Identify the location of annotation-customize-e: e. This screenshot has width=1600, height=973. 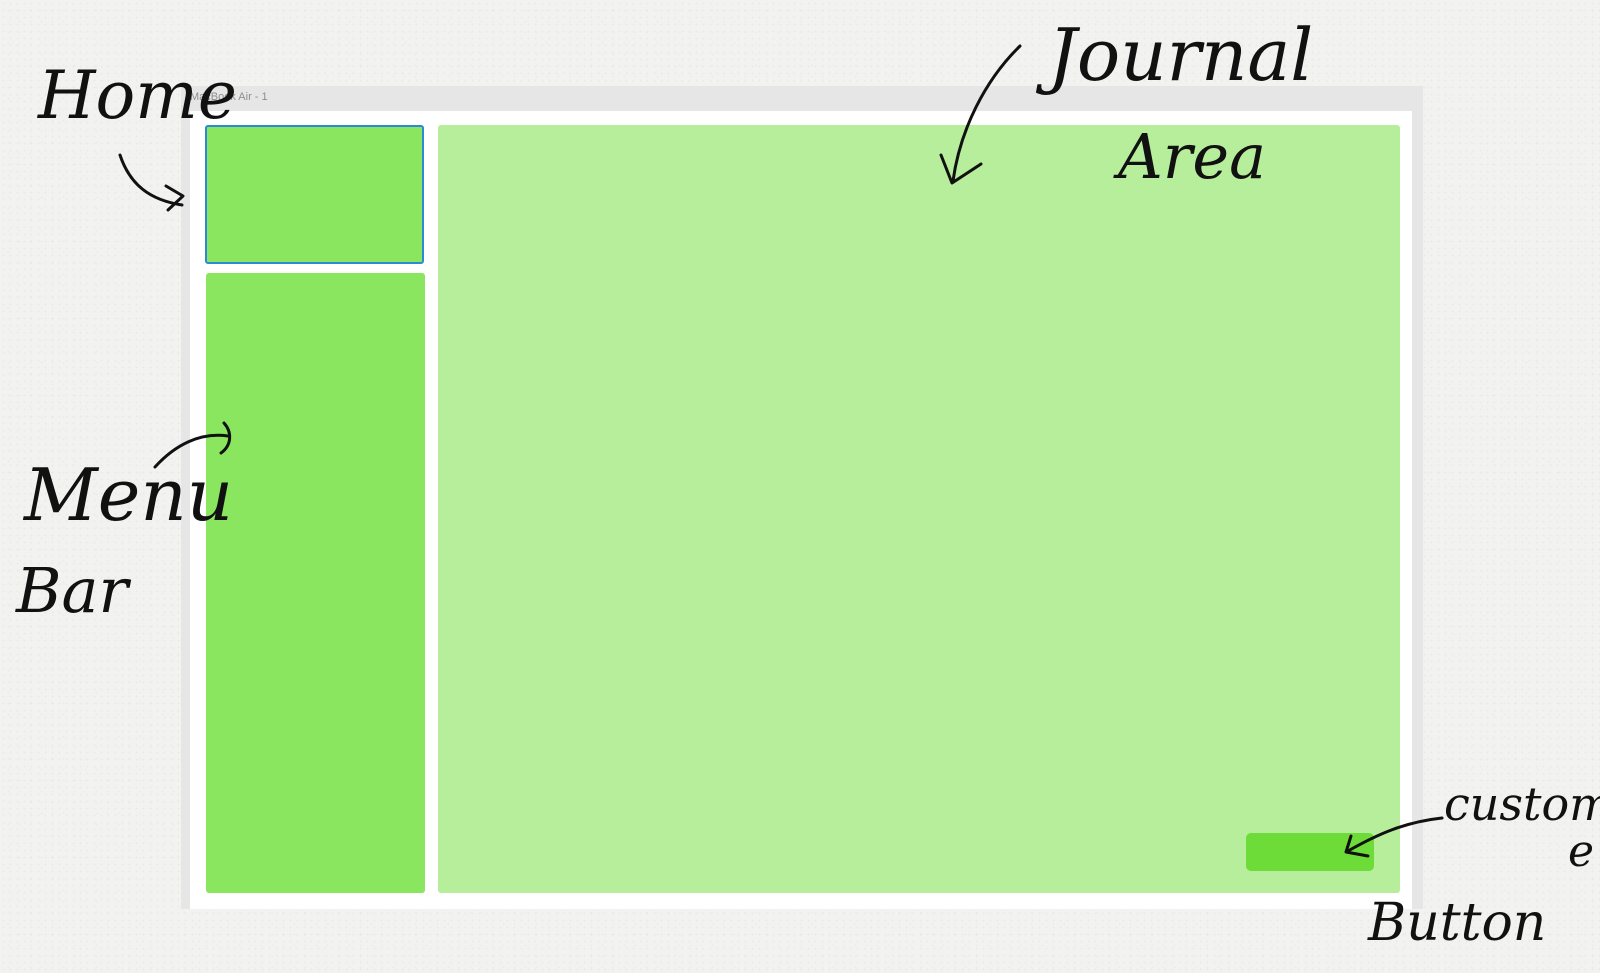
(1581, 851).